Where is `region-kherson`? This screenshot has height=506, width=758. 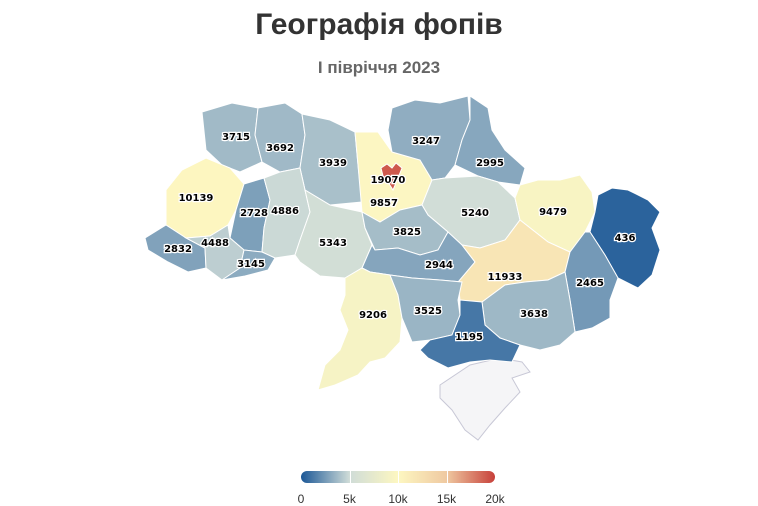 region-kherson is located at coordinates (470, 334).